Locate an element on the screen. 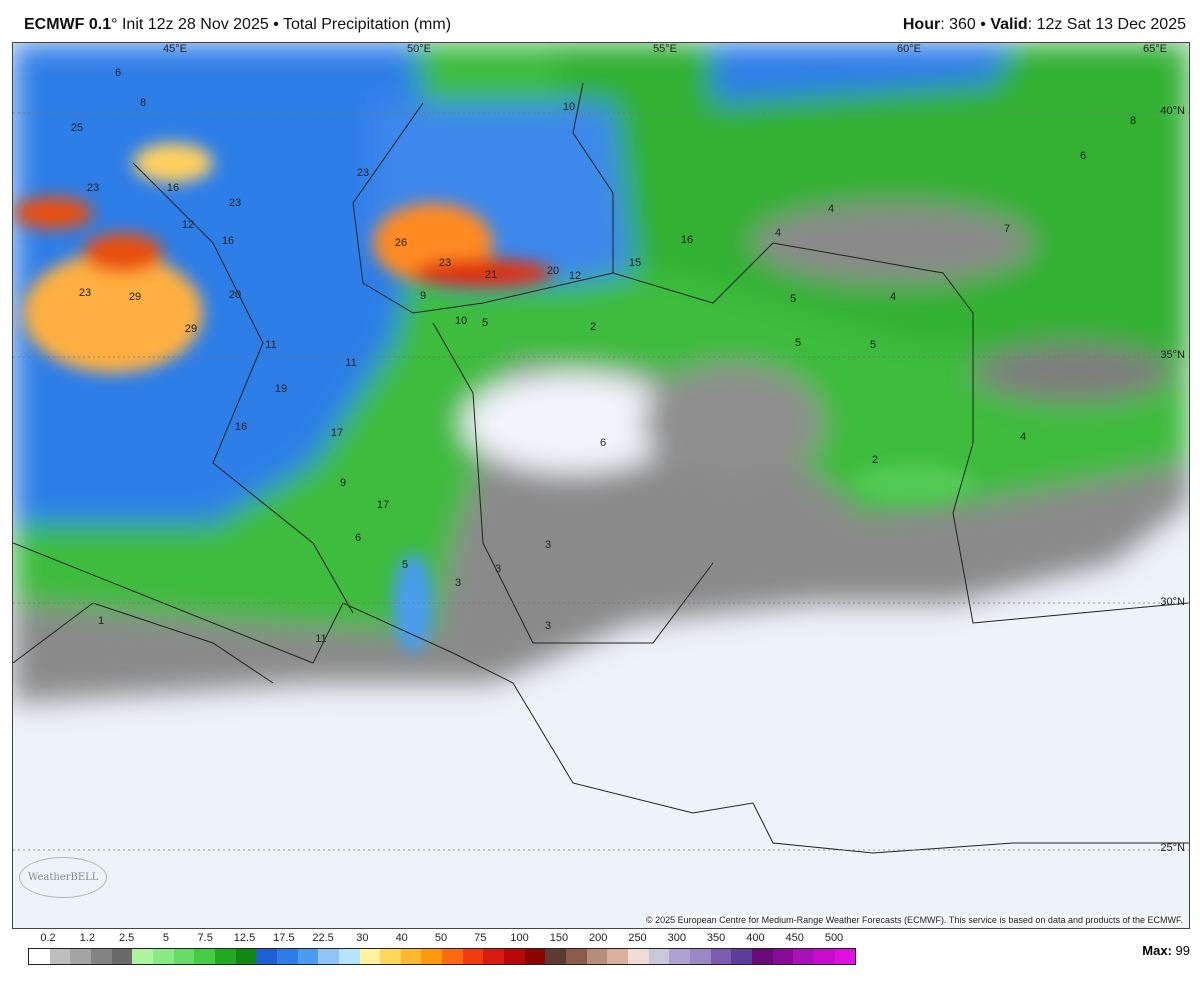 Image resolution: width=1200 pixels, height=985 pixels. product-name: Total Precipitation (mm) is located at coordinates (367, 24).